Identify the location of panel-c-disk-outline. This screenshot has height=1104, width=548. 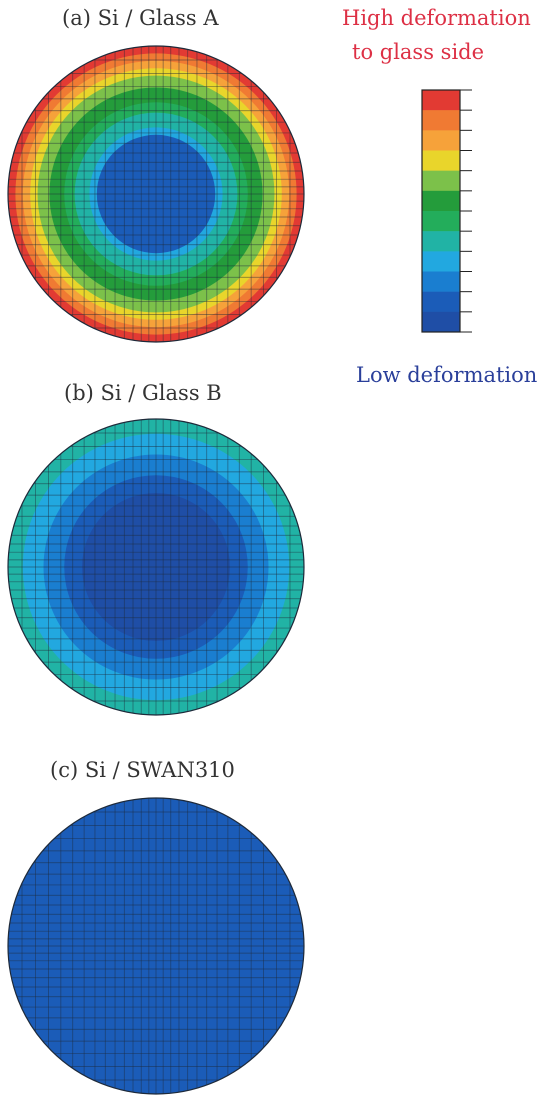
(156, 946).